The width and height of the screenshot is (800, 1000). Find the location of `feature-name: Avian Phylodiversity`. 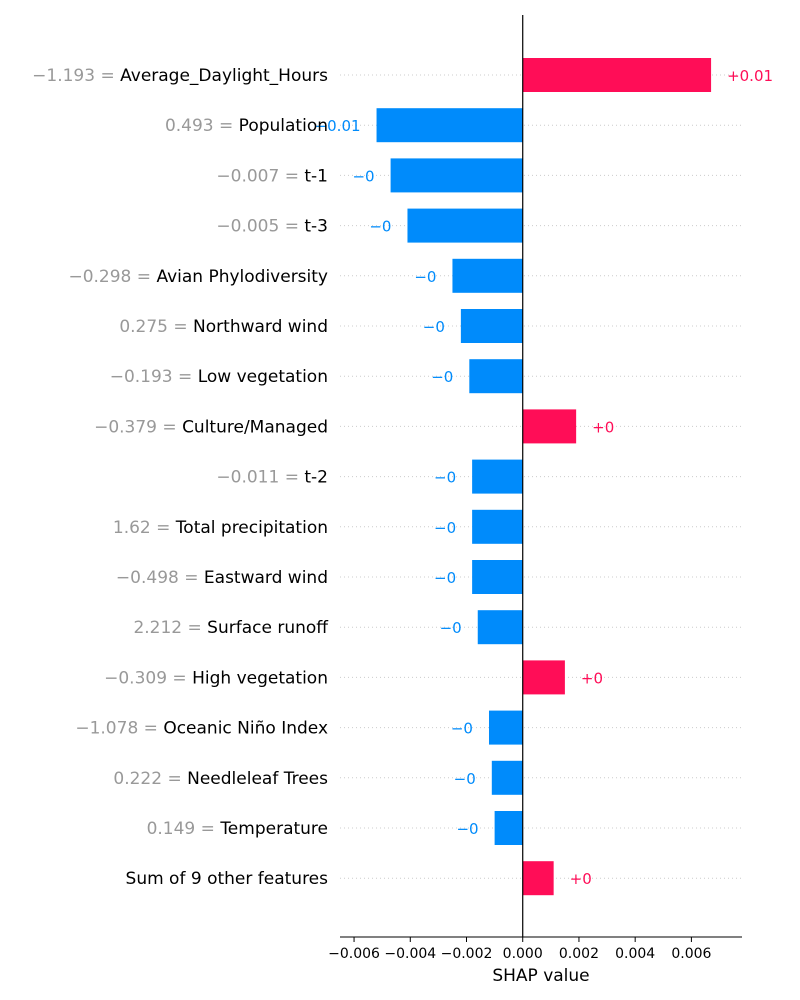

feature-name: Avian Phylodiversity is located at coordinates (242, 277).